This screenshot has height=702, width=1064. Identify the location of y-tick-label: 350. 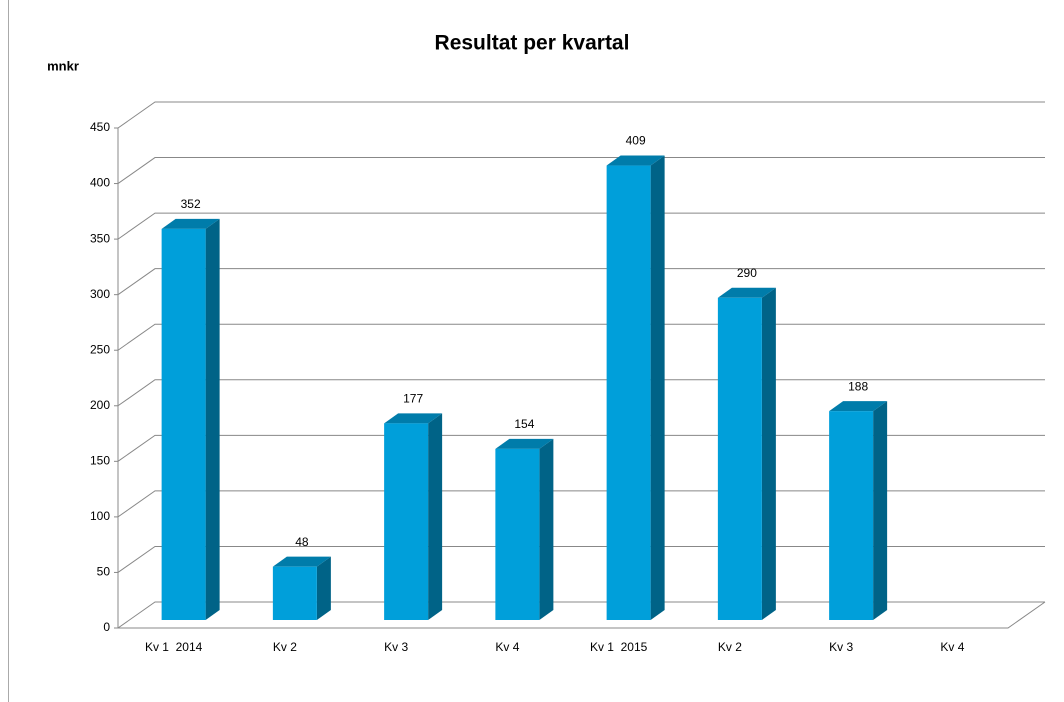
(100, 238).